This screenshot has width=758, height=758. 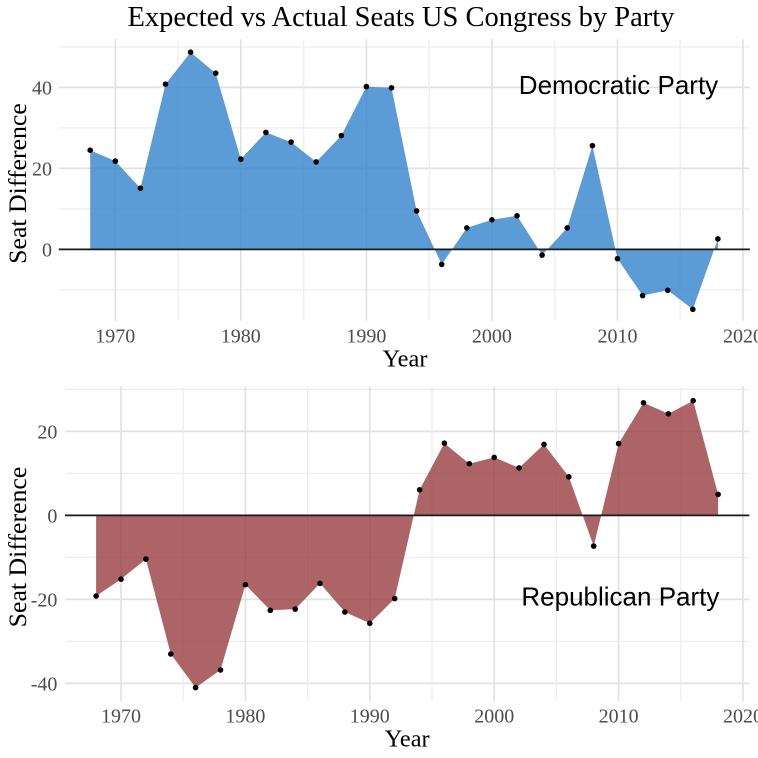 I want to click on svg-text: Republican Party, so click(x=620, y=597).